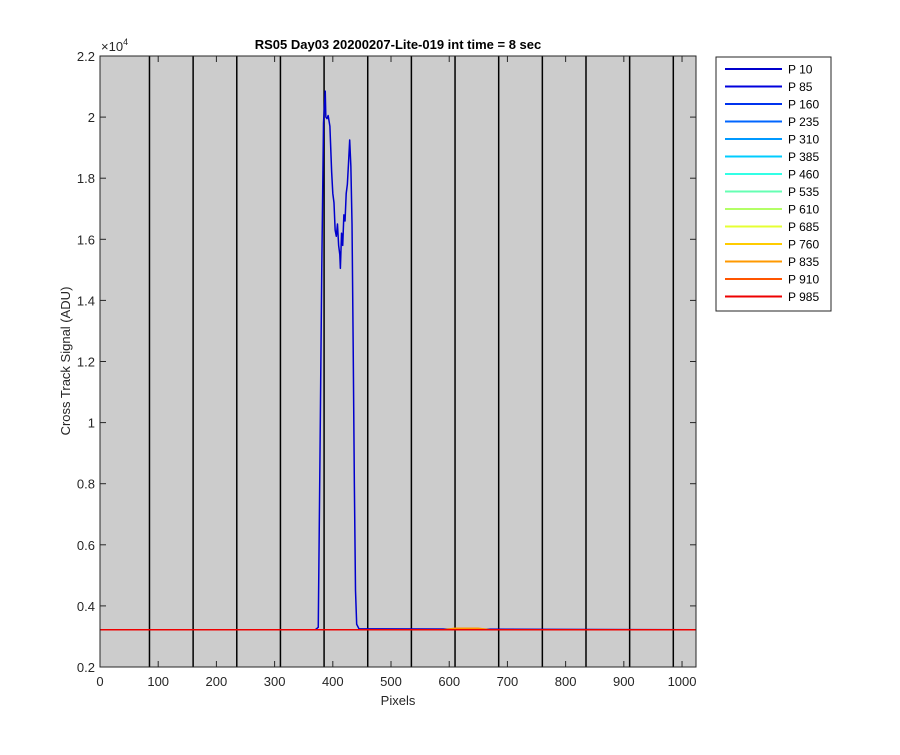  I want to click on legend-entry: P 460, so click(772, 175).